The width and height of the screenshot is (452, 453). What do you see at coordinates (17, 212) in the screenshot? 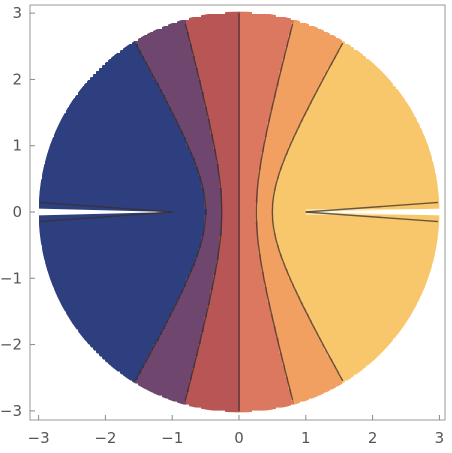
I see `y-tick-label: 0` at bounding box center [17, 212].